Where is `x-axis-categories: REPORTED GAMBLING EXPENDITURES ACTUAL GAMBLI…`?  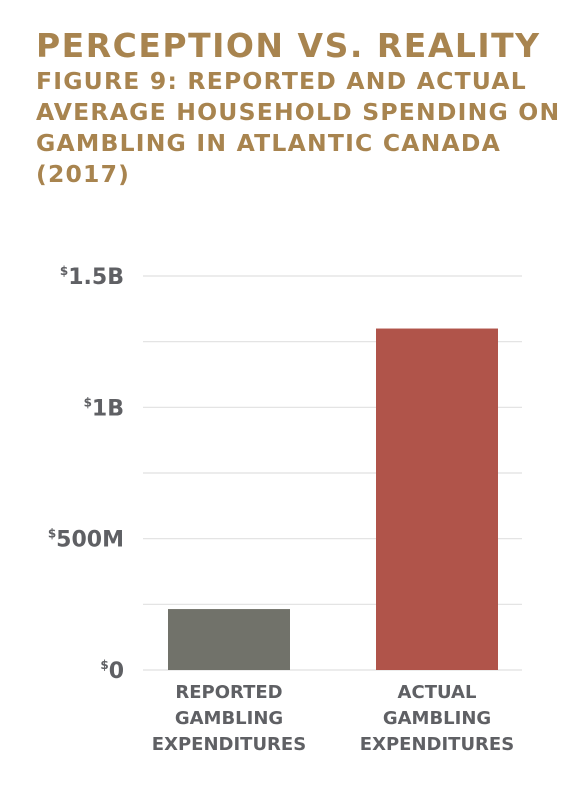 x-axis-categories: REPORTED GAMBLING EXPENDITURES ACTUAL GAMBLI… is located at coordinates (333, 718).